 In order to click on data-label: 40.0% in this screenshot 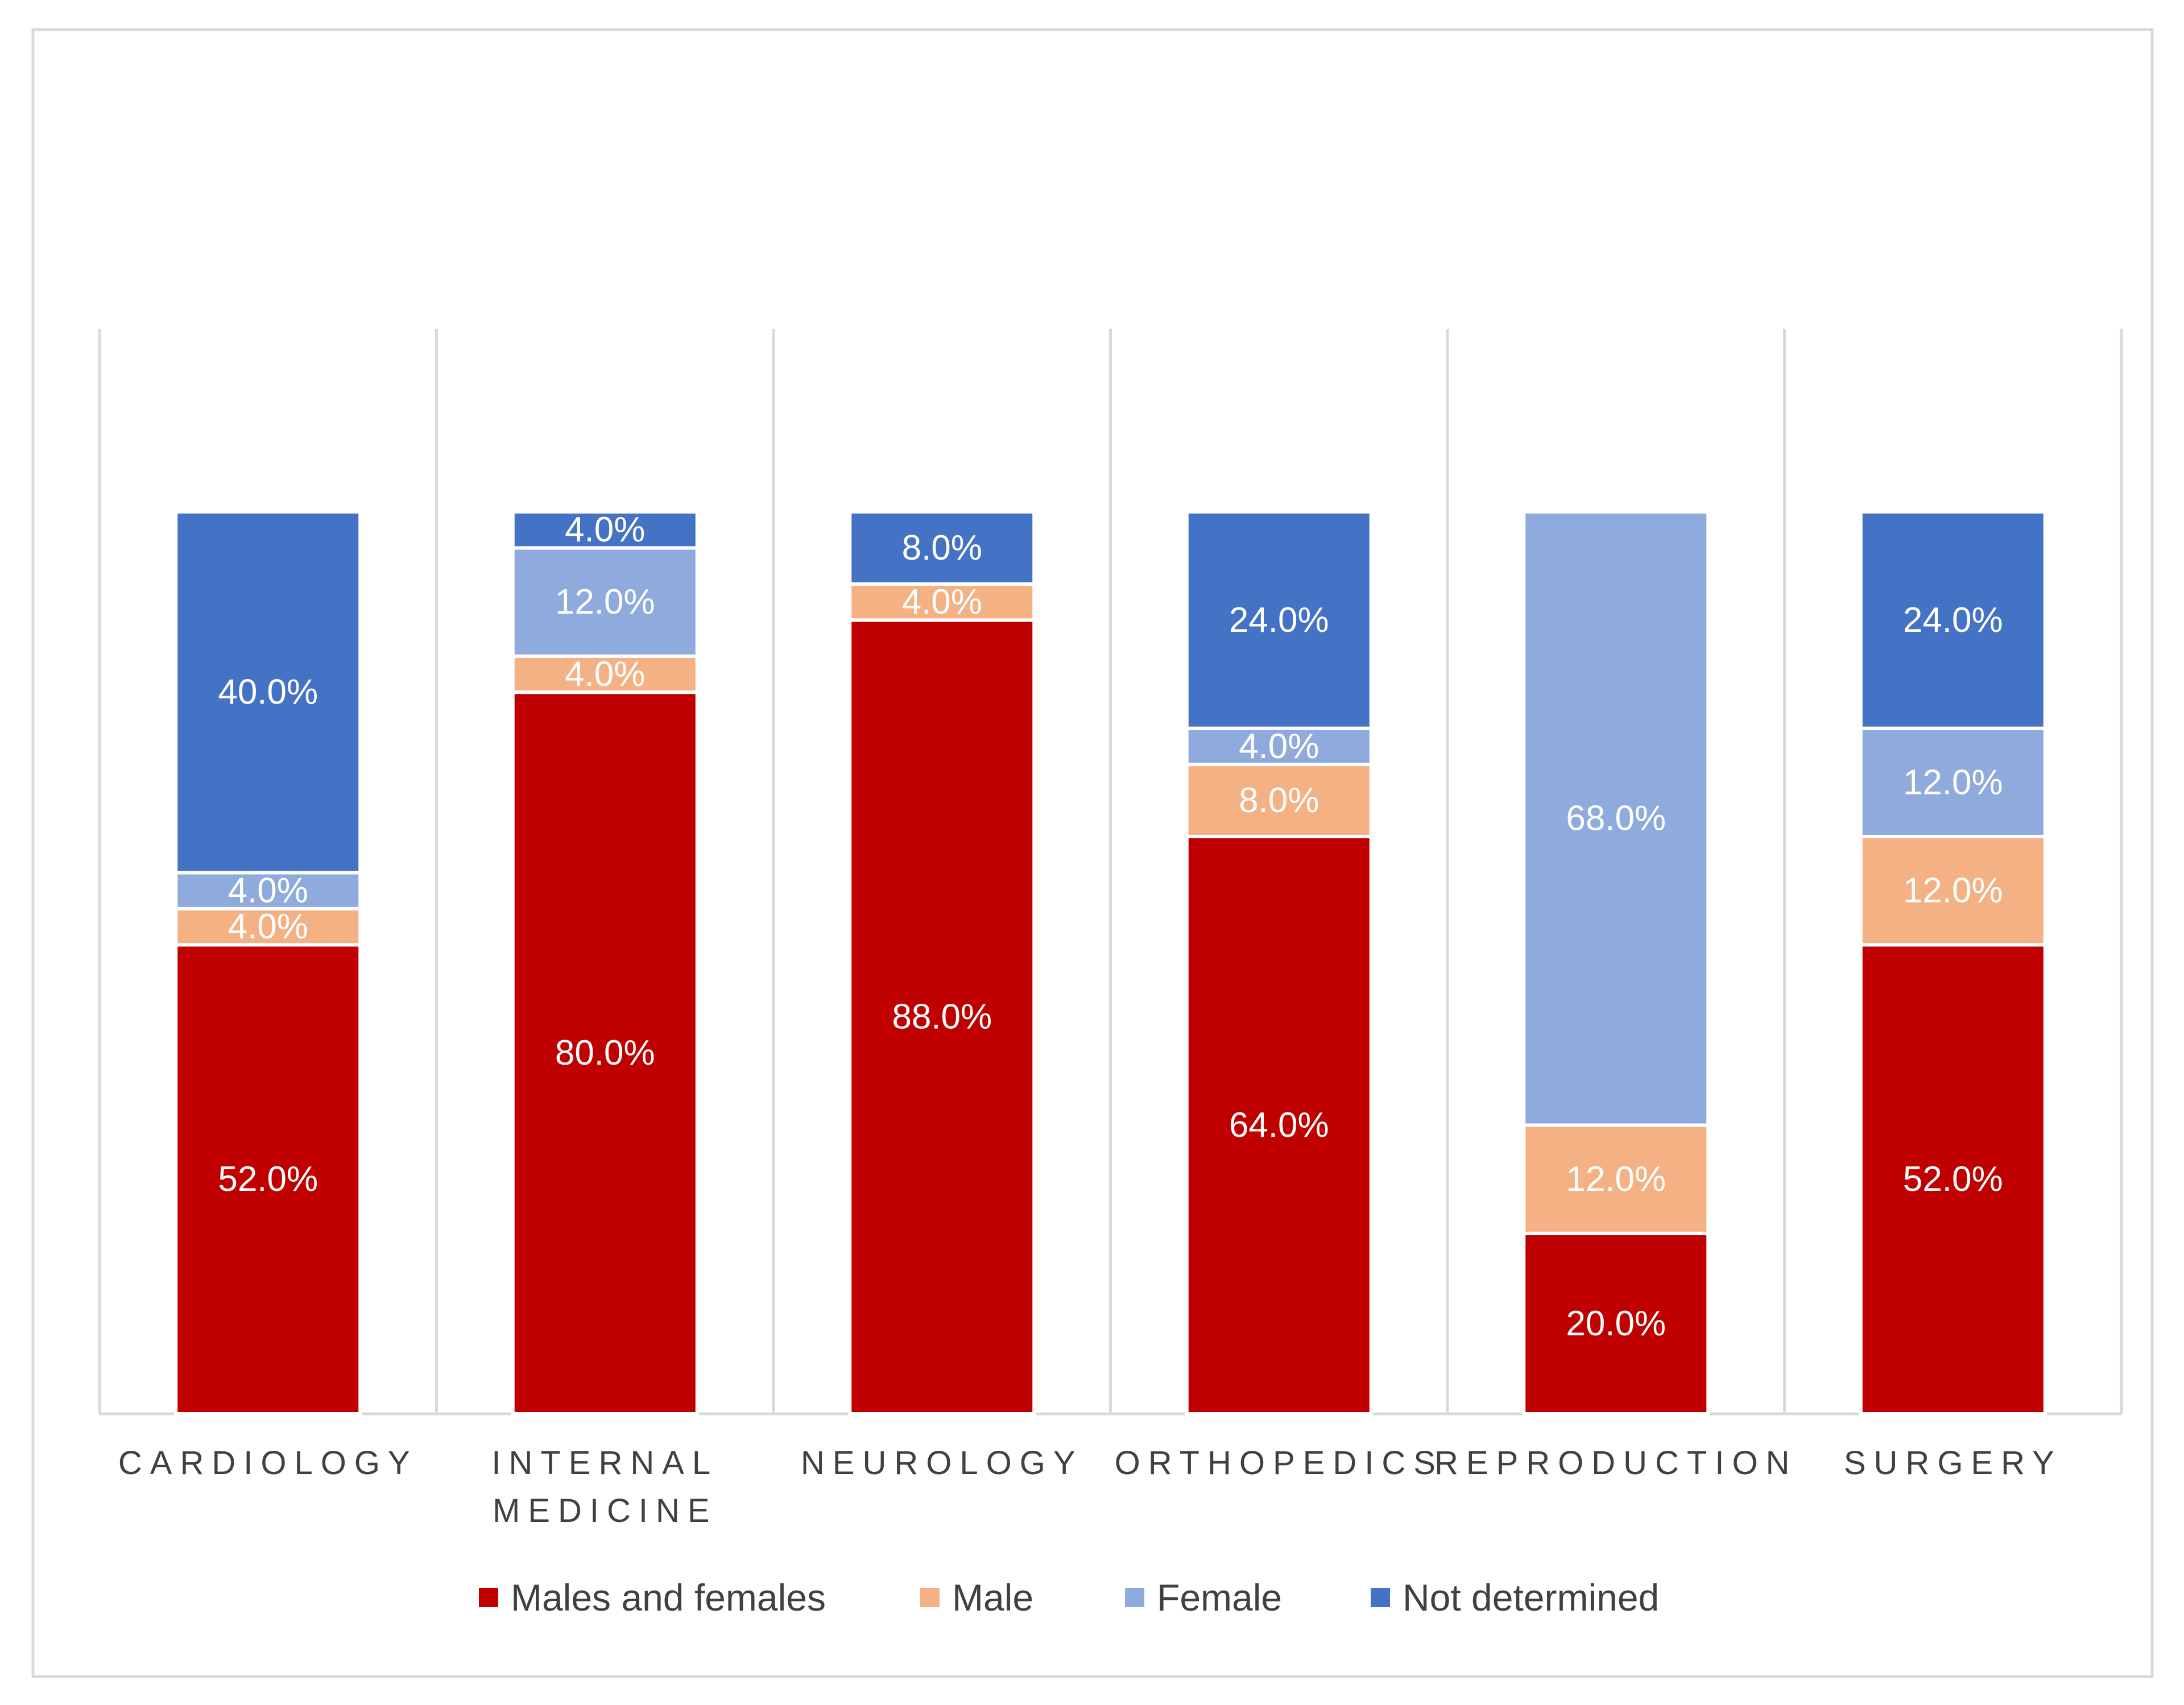, I will do `click(268, 692)`.